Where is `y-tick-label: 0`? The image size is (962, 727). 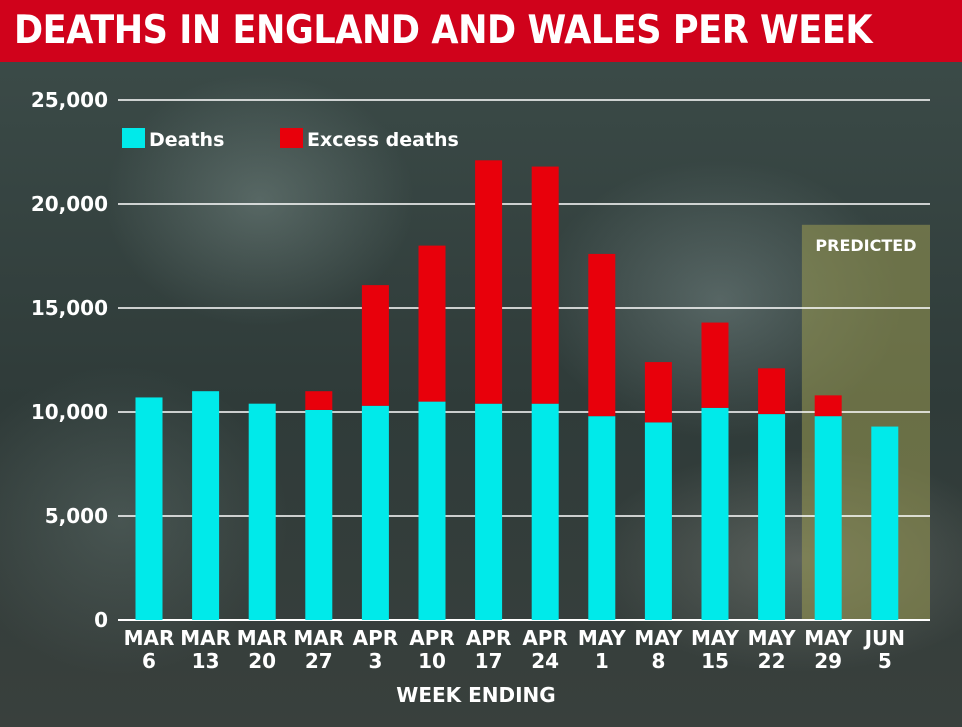 y-tick-label: 0 is located at coordinates (101, 620).